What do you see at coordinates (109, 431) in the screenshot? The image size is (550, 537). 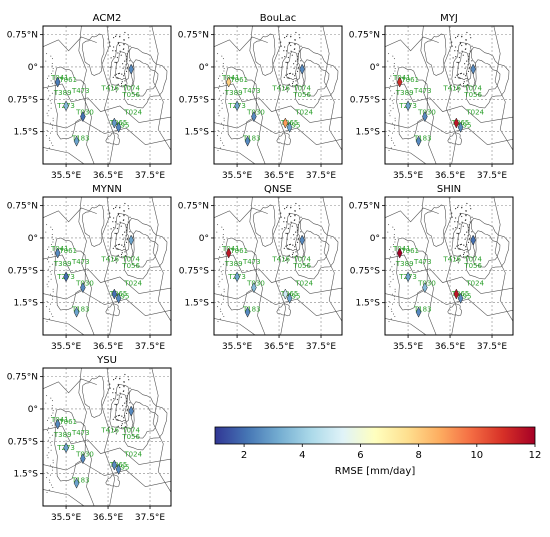 I see `station-label: T416` at bounding box center [109, 431].